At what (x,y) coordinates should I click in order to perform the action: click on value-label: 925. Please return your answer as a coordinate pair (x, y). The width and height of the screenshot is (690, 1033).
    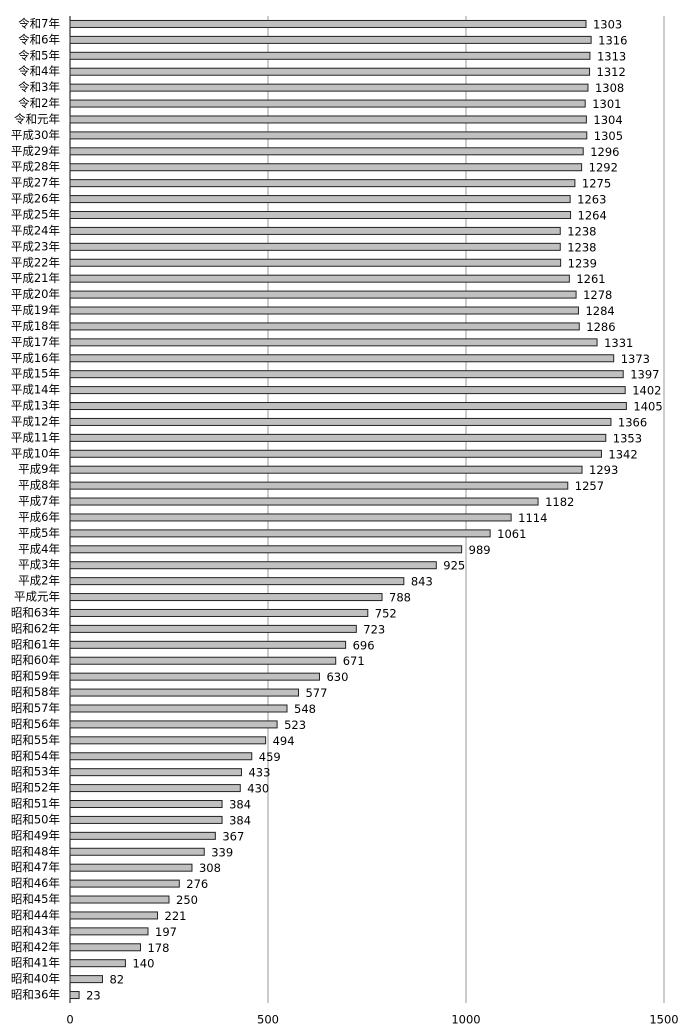
    Looking at the image, I should click on (454, 566).